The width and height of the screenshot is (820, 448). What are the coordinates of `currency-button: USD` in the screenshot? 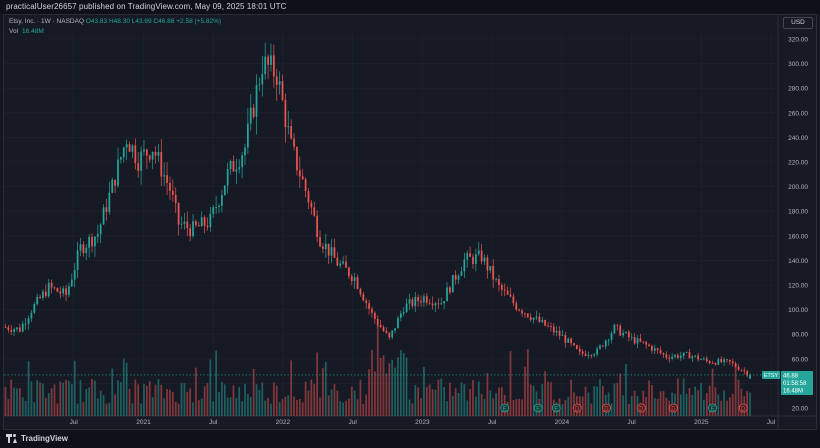 It's located at (798, 23).